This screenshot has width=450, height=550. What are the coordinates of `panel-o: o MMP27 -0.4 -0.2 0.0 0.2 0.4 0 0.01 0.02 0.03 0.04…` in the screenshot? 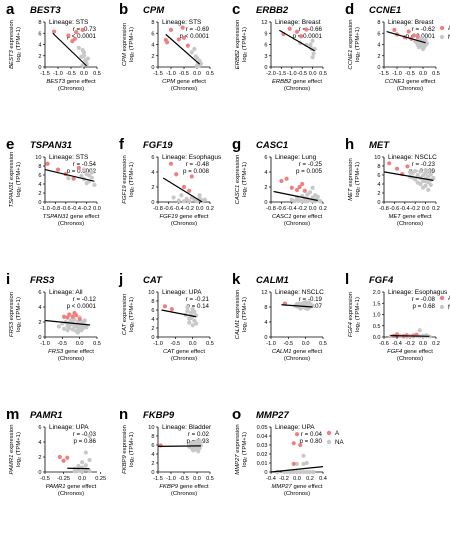 It's located at (288, 451).